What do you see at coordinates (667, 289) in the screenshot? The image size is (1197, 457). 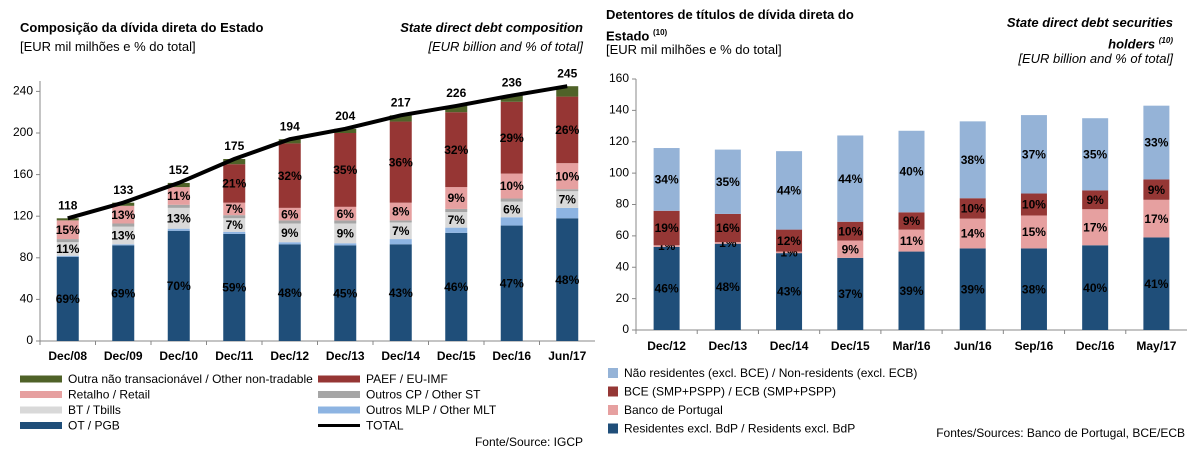 I see `data-label: 46%` at bounding box center [667, 289].